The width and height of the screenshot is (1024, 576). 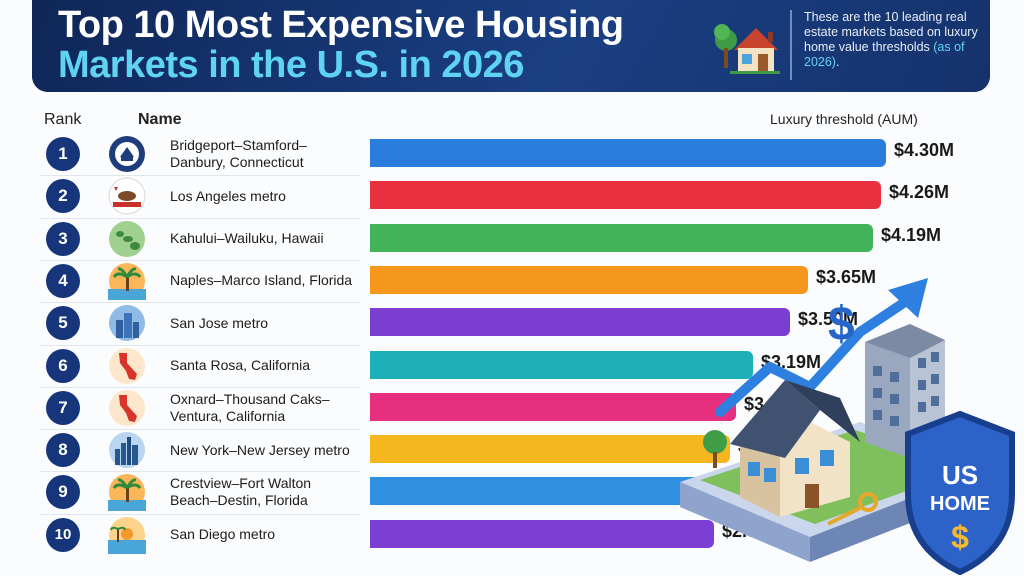 I want to click on rank-badge: 5, so click(x=63, y=323).